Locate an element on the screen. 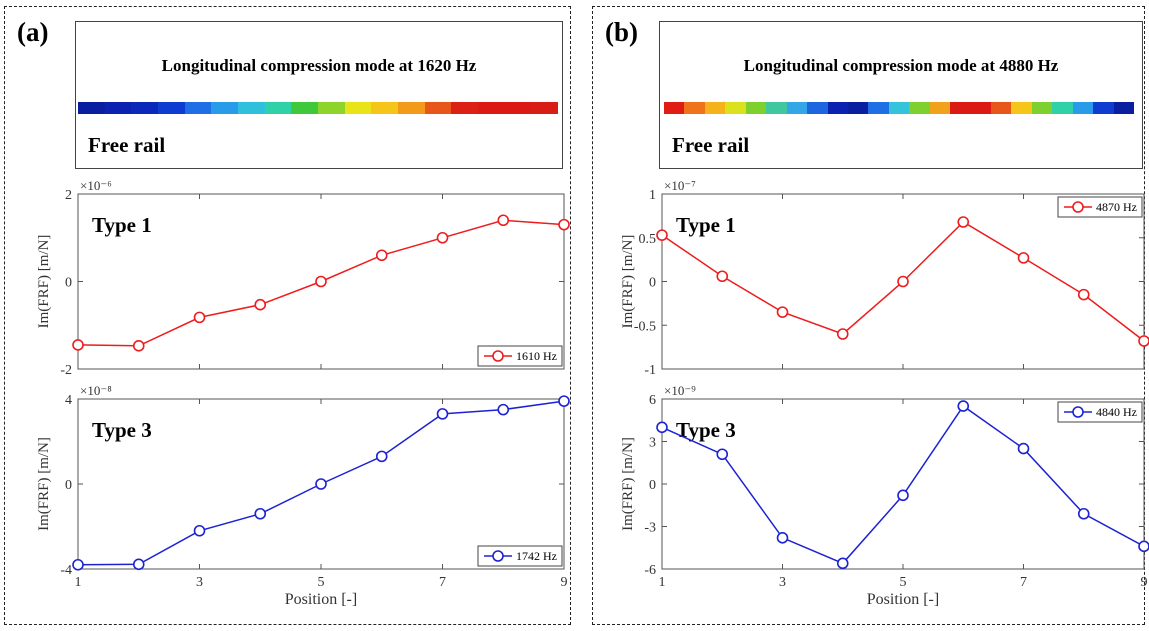 Image resolution: width=1149 pixels, height=631 pixels. y-tick-label: 6 is located at coordinates (652, 400).